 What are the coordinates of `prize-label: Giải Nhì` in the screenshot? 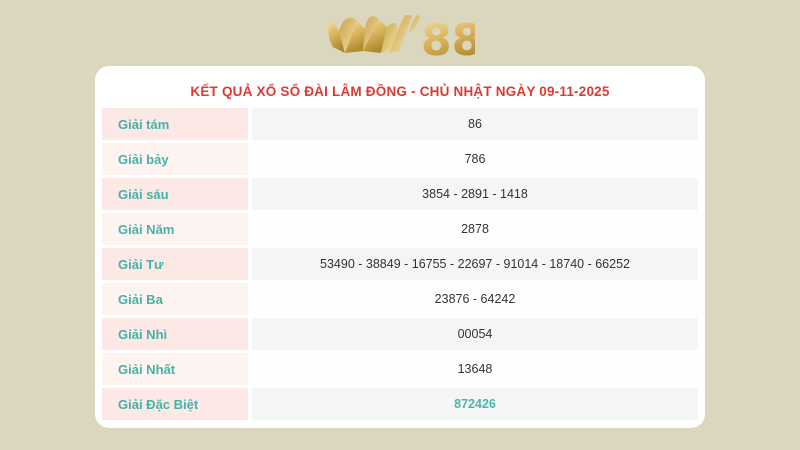 It's located at (175, 334).